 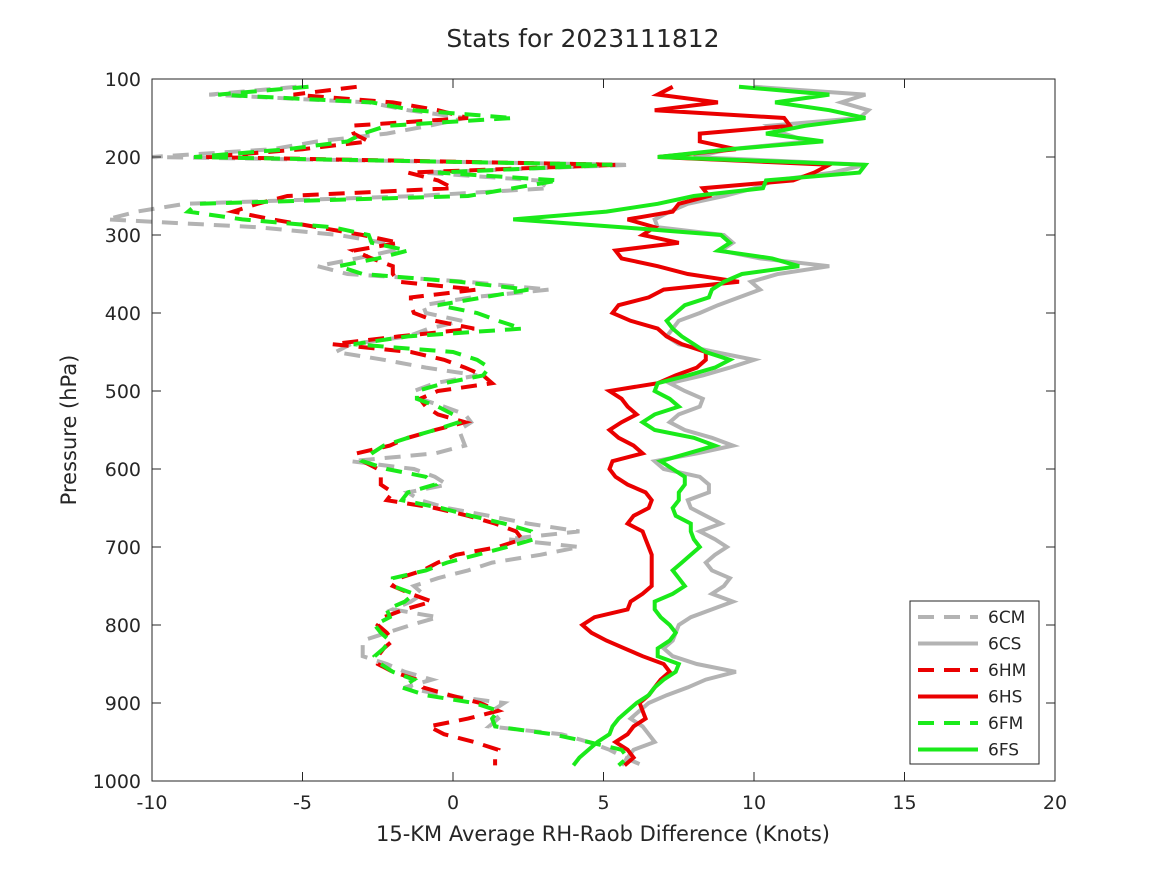 I want to click on x-tick-label: -5, so click(x=302, y=803).